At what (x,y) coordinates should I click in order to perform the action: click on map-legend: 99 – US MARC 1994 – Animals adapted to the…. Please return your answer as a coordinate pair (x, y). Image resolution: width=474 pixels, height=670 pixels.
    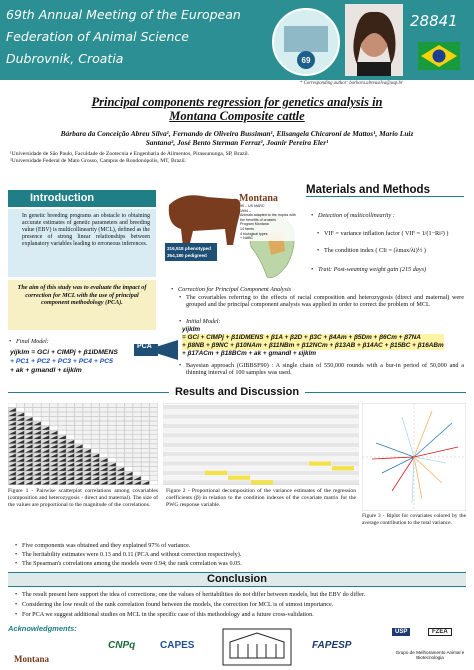
    Looking at the image, I should click on (268, 222).